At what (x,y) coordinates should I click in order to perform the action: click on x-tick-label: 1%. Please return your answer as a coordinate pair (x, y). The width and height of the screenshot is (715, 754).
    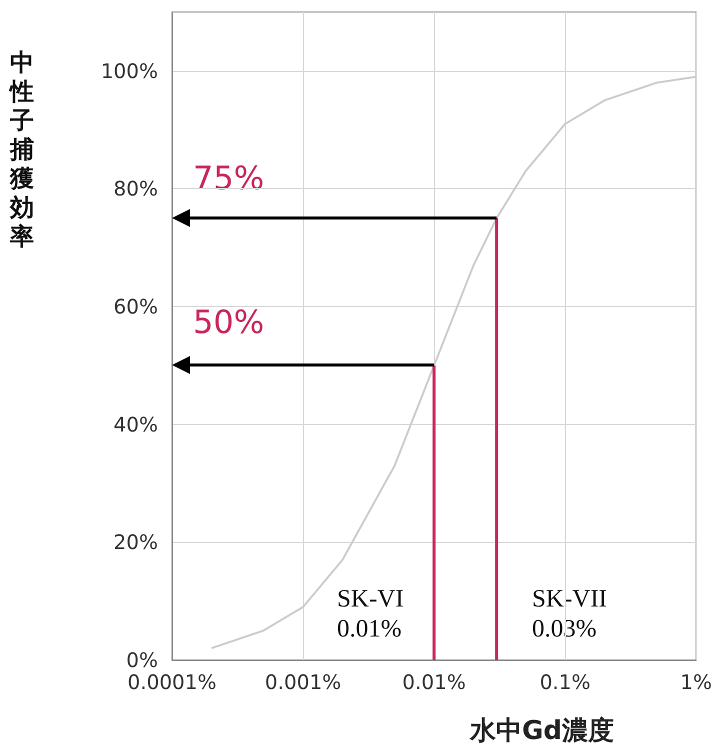
    Looking at the image, I should click on (696, 682).